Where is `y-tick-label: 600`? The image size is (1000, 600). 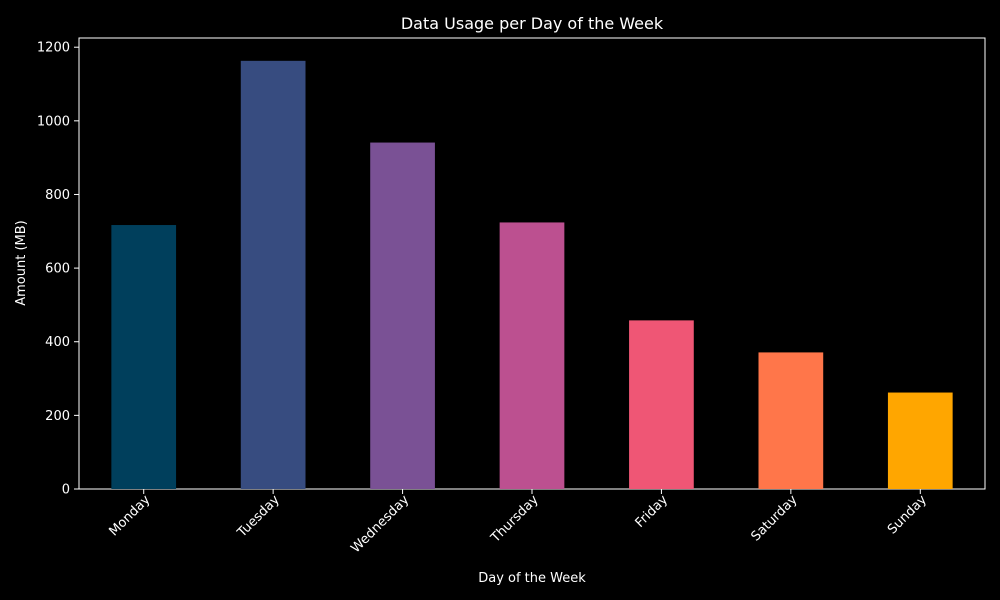 y-tick-label: 600 is located at coordinates (57, 269).